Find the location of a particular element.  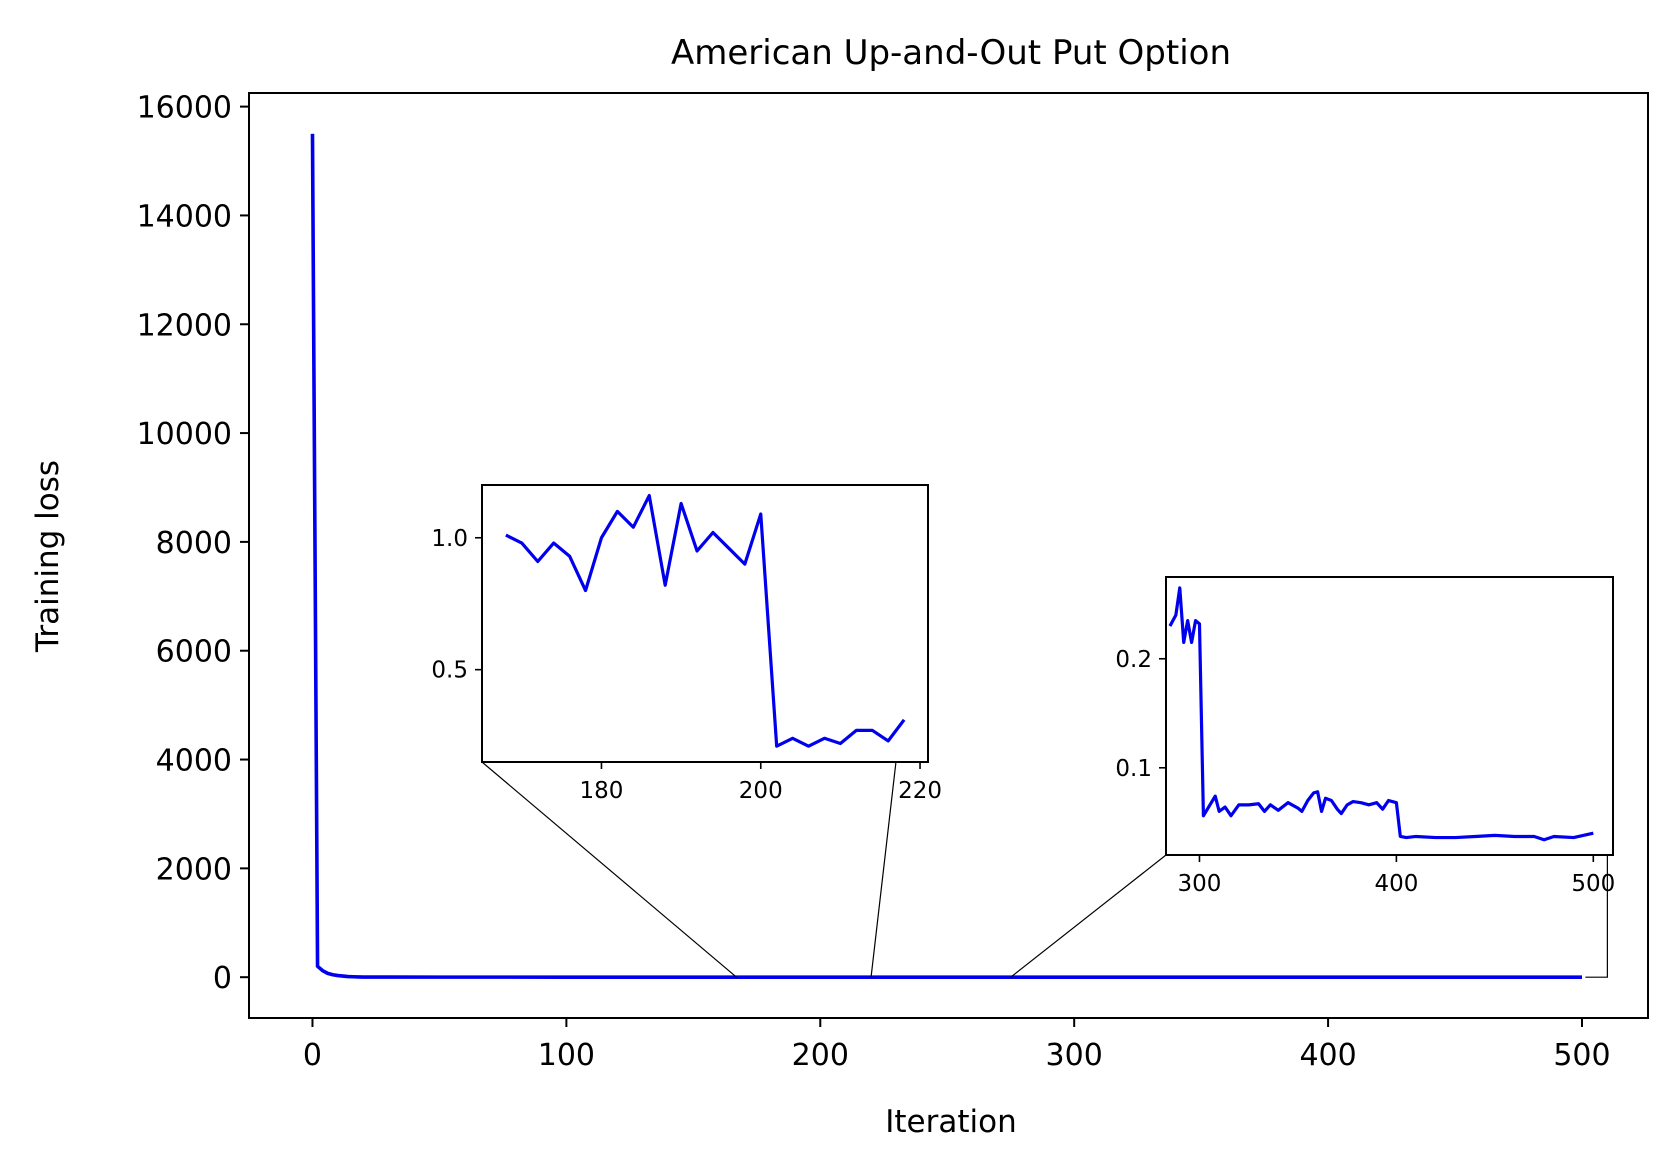

y-tick-label: 8000 is located at coordinates (194, 543).